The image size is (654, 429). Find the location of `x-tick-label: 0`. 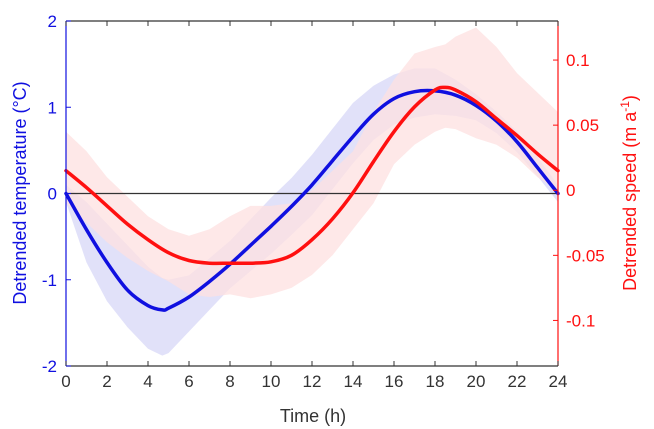

x-tick-label: 0 is located at coordinates (65, 381).